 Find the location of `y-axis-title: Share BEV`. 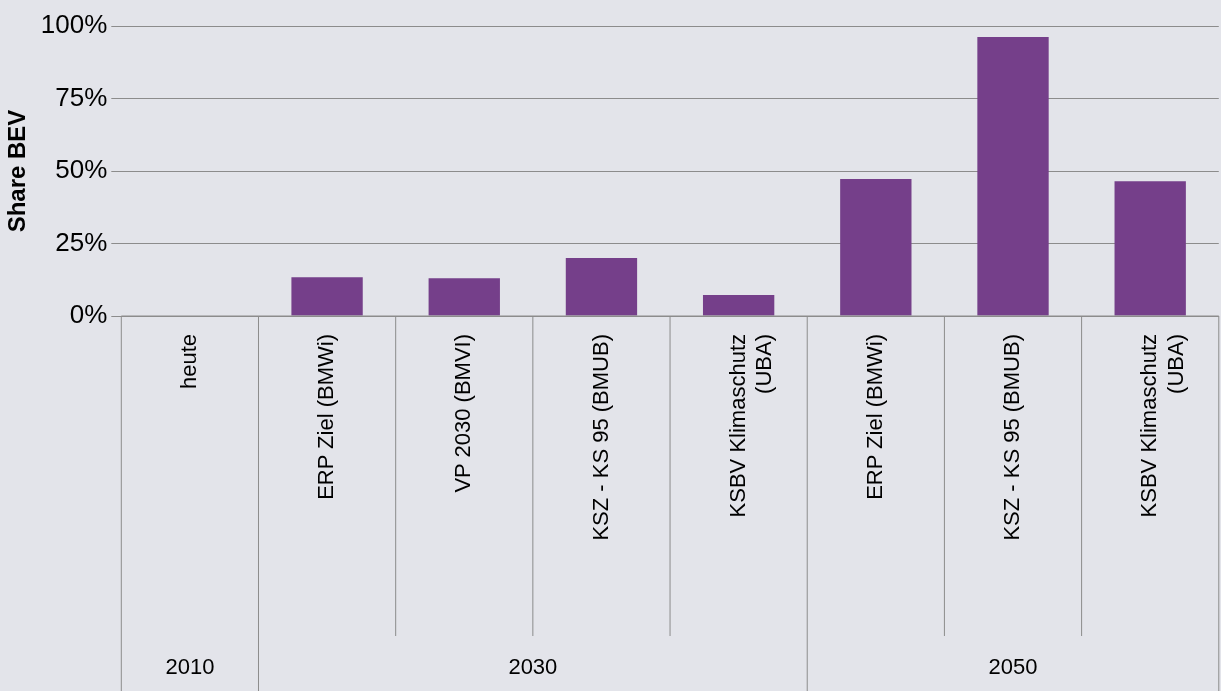

y-axis-title: Share BEV is located at coordinates (17, 171).